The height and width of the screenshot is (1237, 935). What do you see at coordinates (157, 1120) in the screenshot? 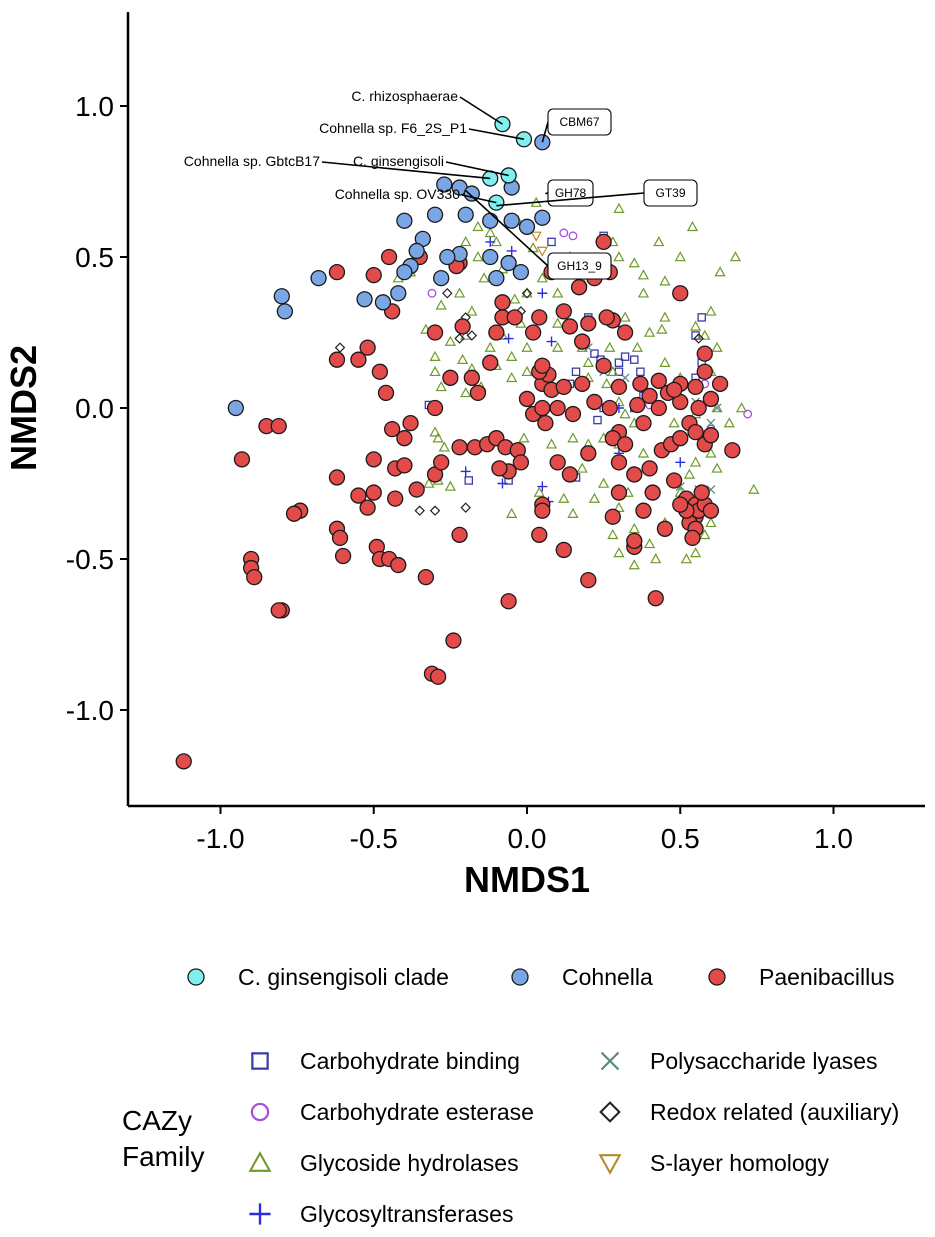
I see `cazy-legend-title-line1: CAZy` at bounding box center [157, 1120].